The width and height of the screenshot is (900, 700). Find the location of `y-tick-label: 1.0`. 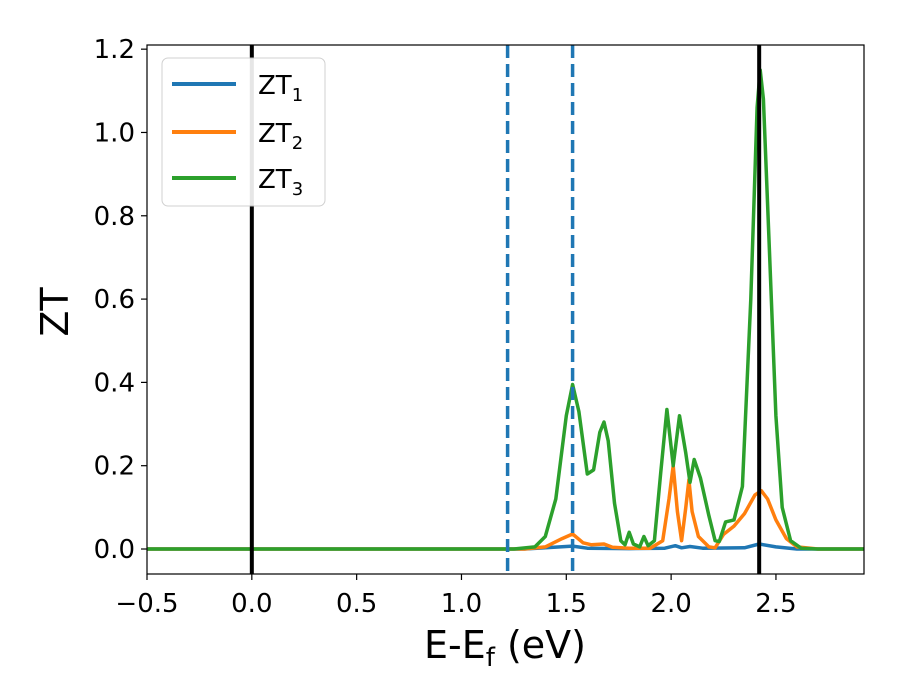

y-tick-label: 1.0 is located at coordinates (114, 133).